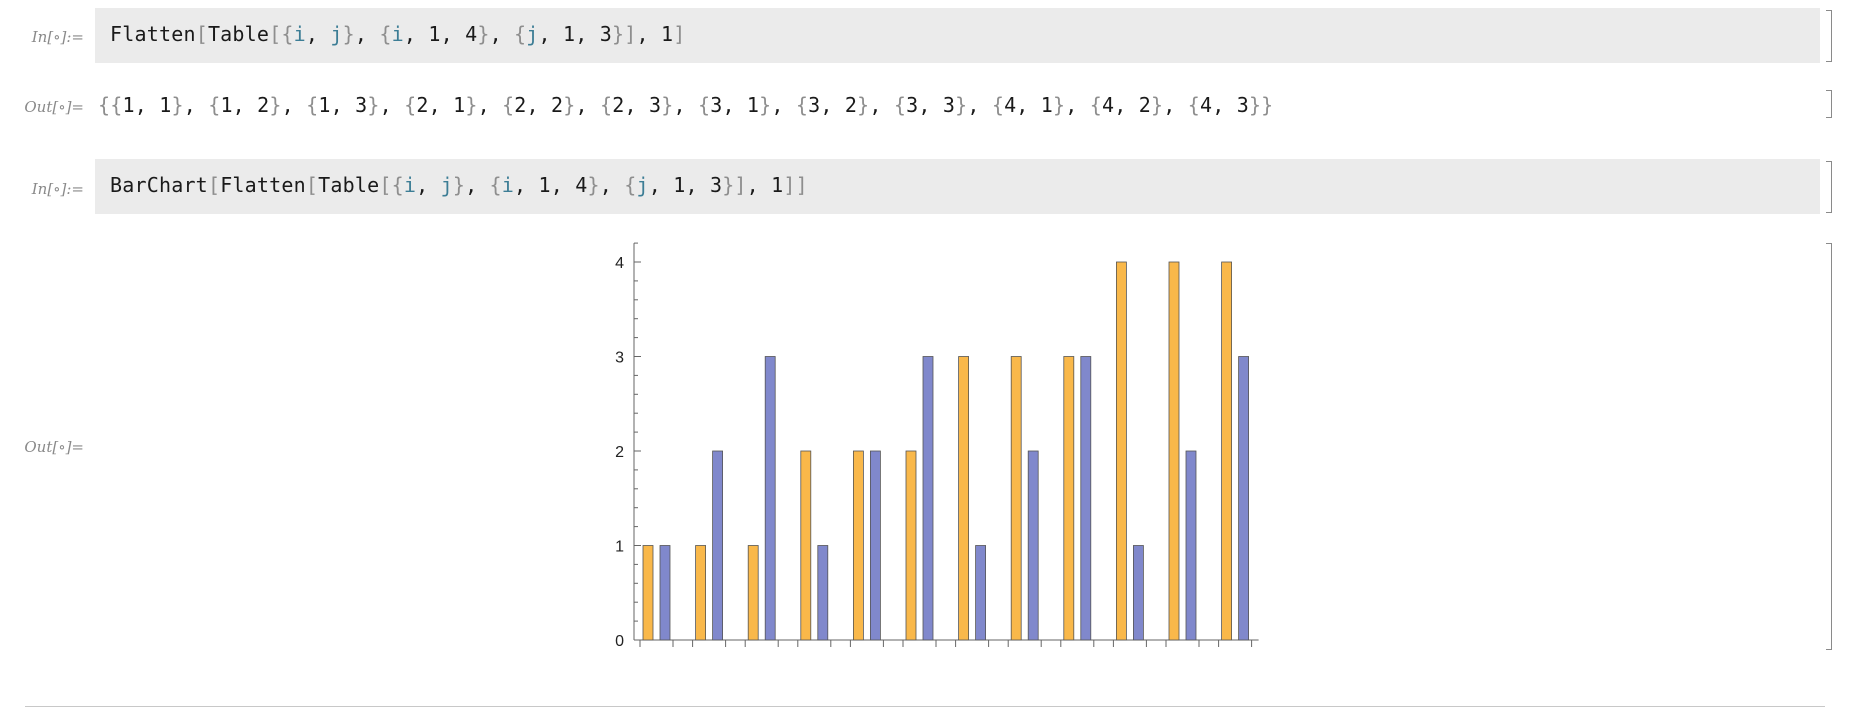  What do you see at coordinates (735, 105) in the screenshot?
I see `output-text-1-token: 3, 1` at bounding box center [735, 105].